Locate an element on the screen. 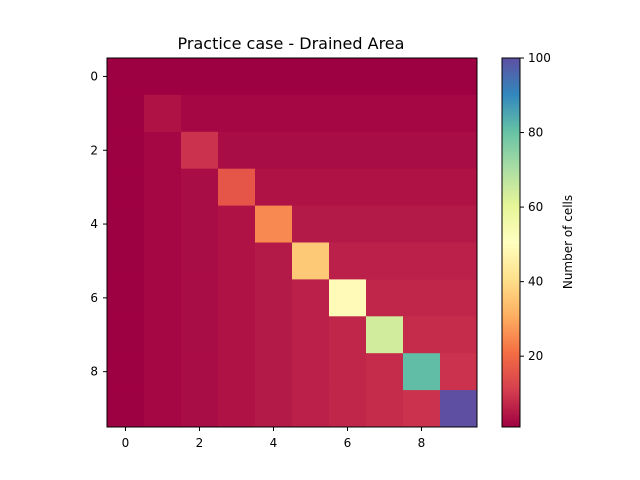 The width and height of the screenshot is (640, 480). heatmap-cell-r9-c4 is located at coordinates (274, 409).